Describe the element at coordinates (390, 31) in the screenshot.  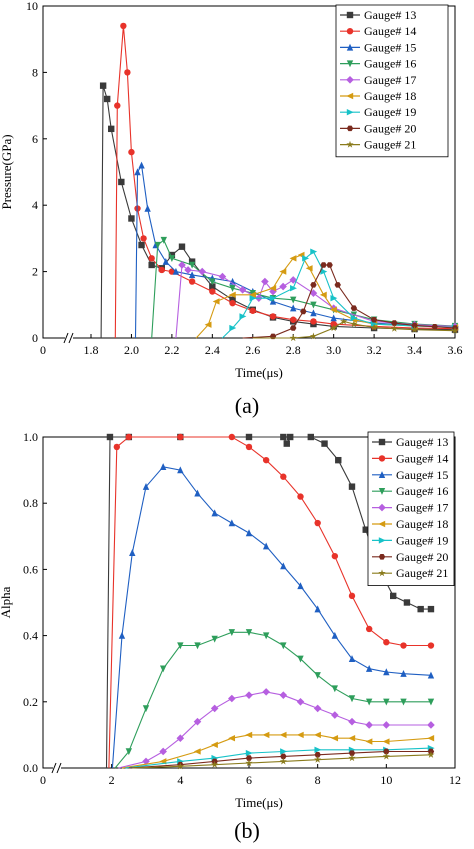
I see `legend-label: Gauge# 14` at that location.